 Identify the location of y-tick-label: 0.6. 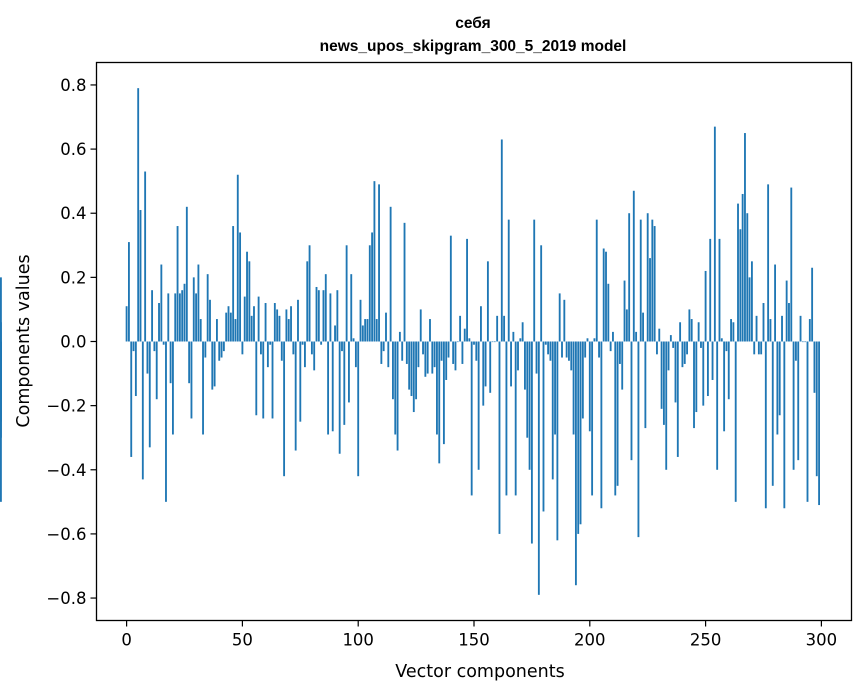
(73, 149).